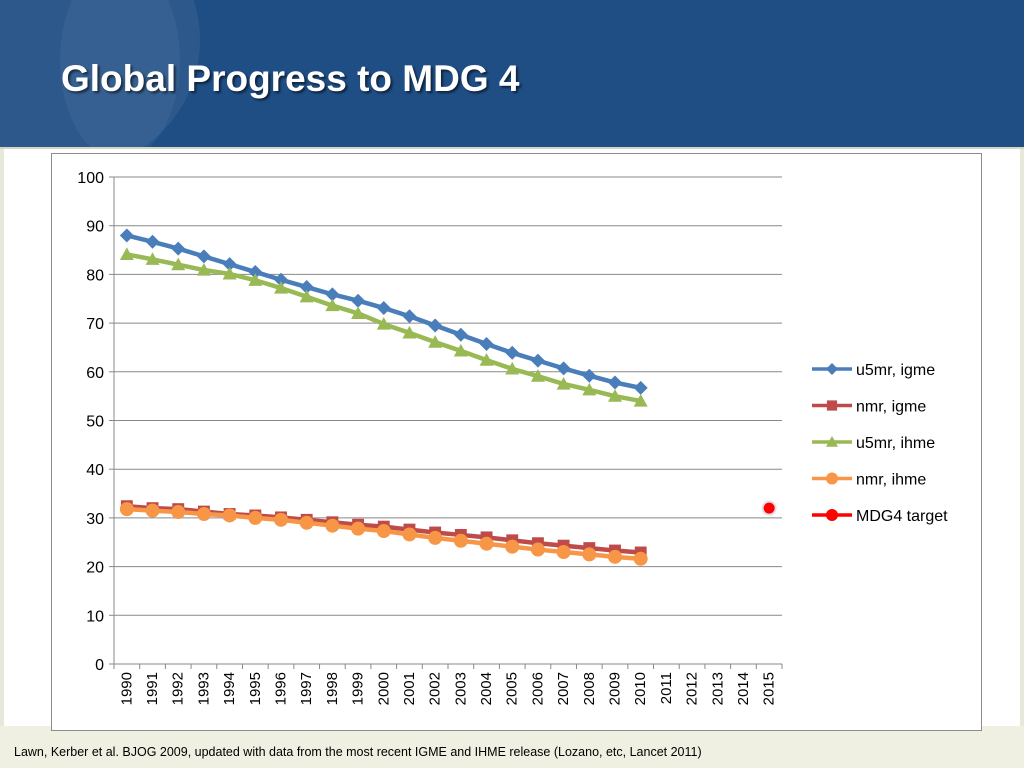 The image size is (1024, 768). What do you see at coordinates (891, 480) in the screenshot?
I see `legend-label: nmr, ihme` at bounding box center [891, 480].